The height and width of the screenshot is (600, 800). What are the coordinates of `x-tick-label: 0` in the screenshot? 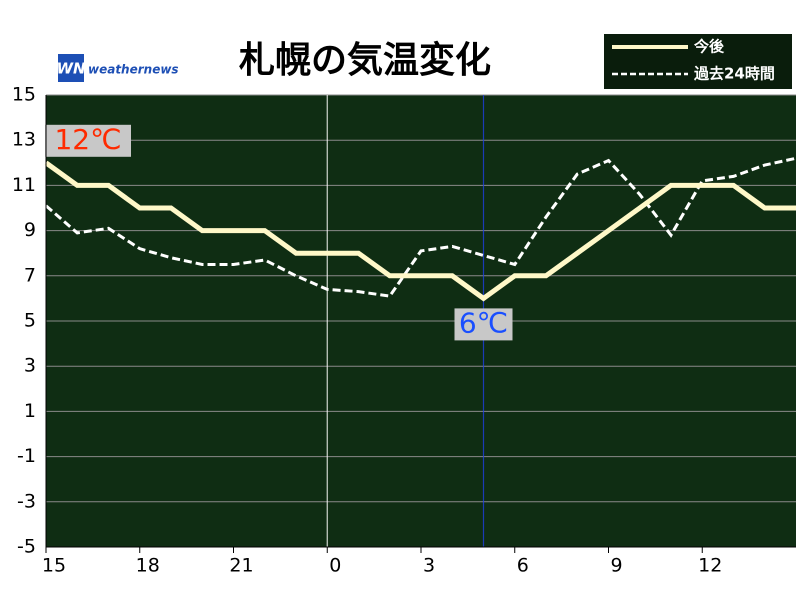 It's located at (335, 566).